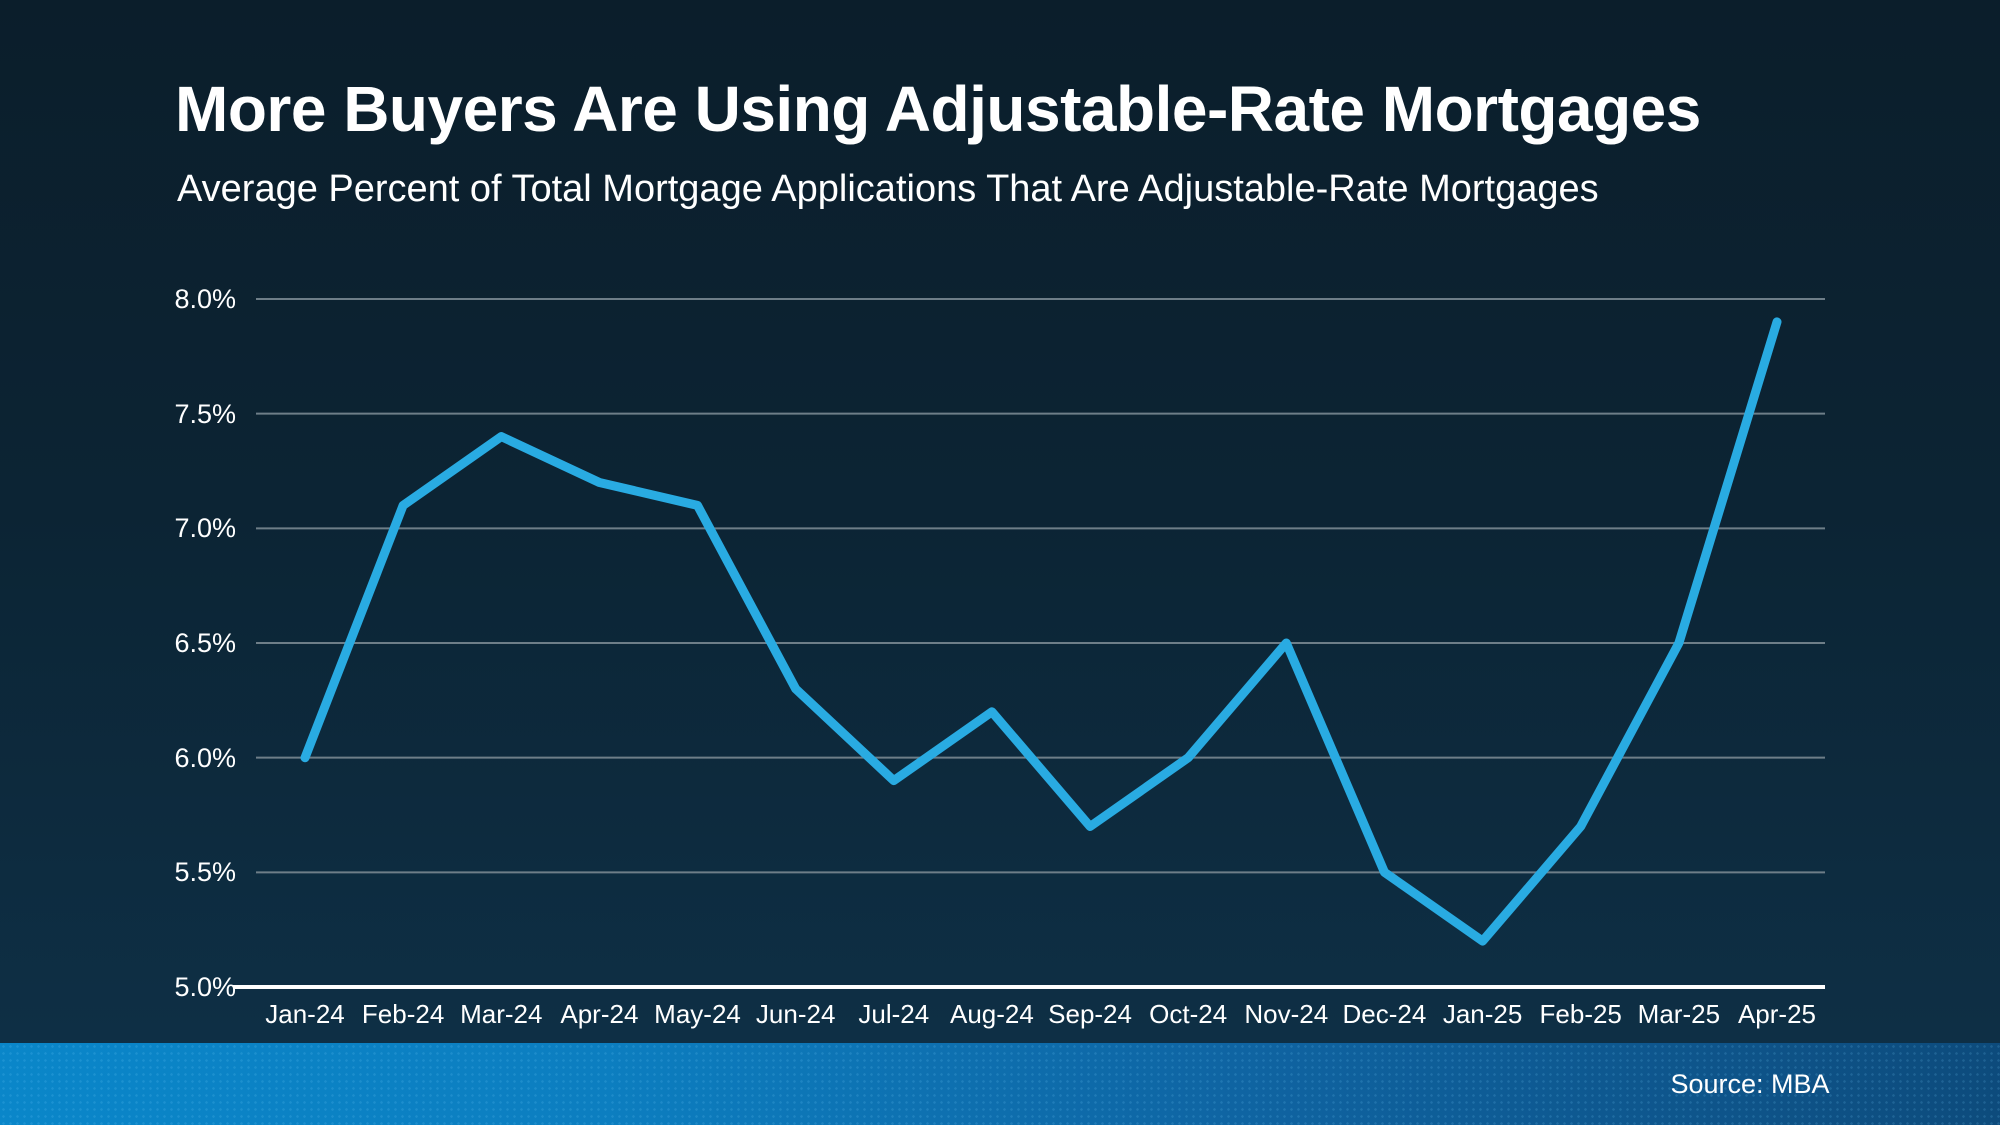 Image resolution: width=2000 pixels, height=1125 pixels. Describe the element at coordinates (205, 987) in the screenshot. I see `y-tick-label: 5.0%` at that location.